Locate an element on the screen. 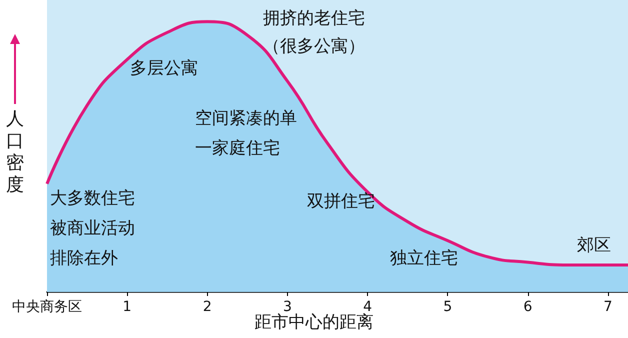 This screenshot has height=338, width=628. annotation: 拥挤的老住宅 is located at coordinates (314, 18).